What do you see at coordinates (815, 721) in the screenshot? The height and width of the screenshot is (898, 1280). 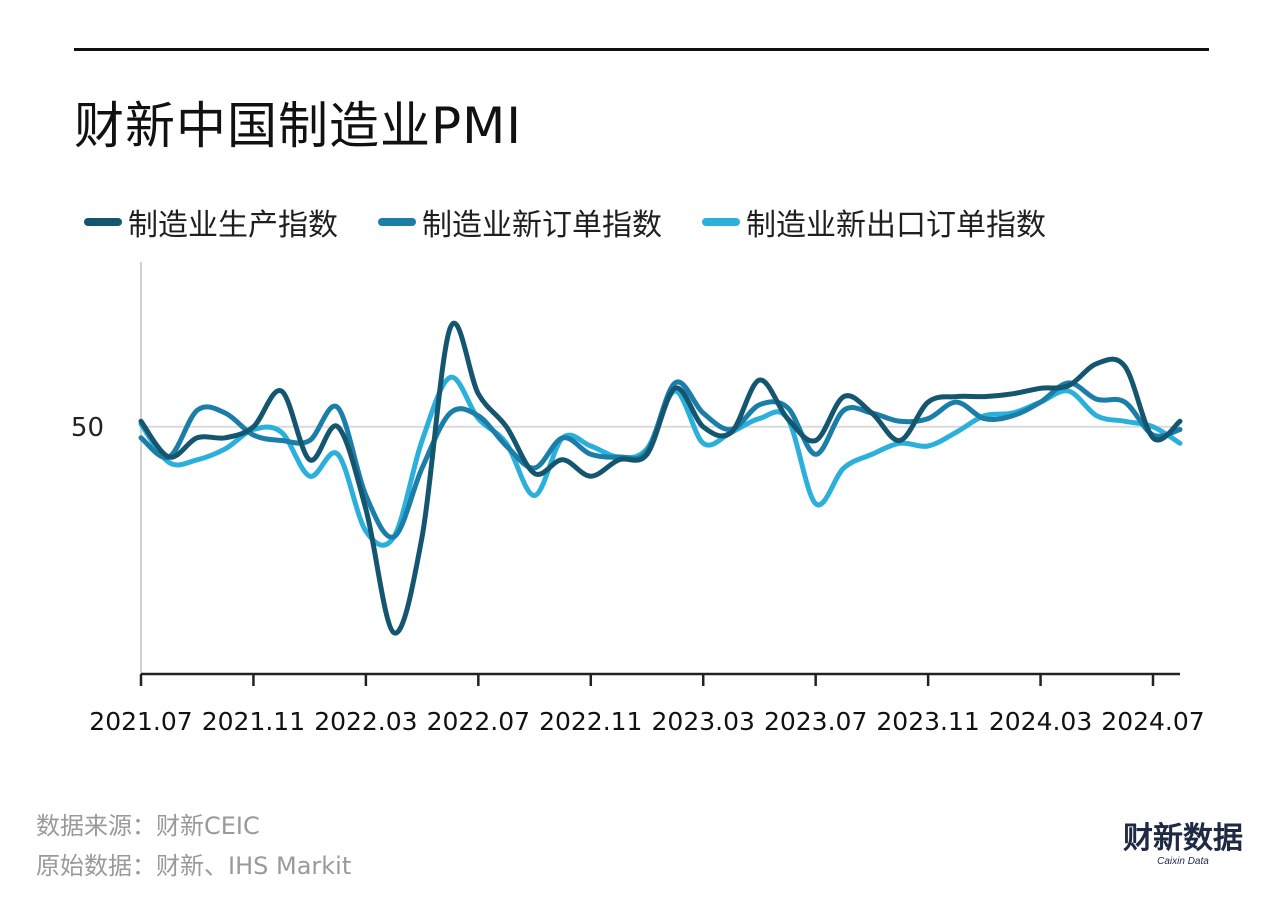 I see `x-tick-label: 2023.07` at bounding box center [815, 721].